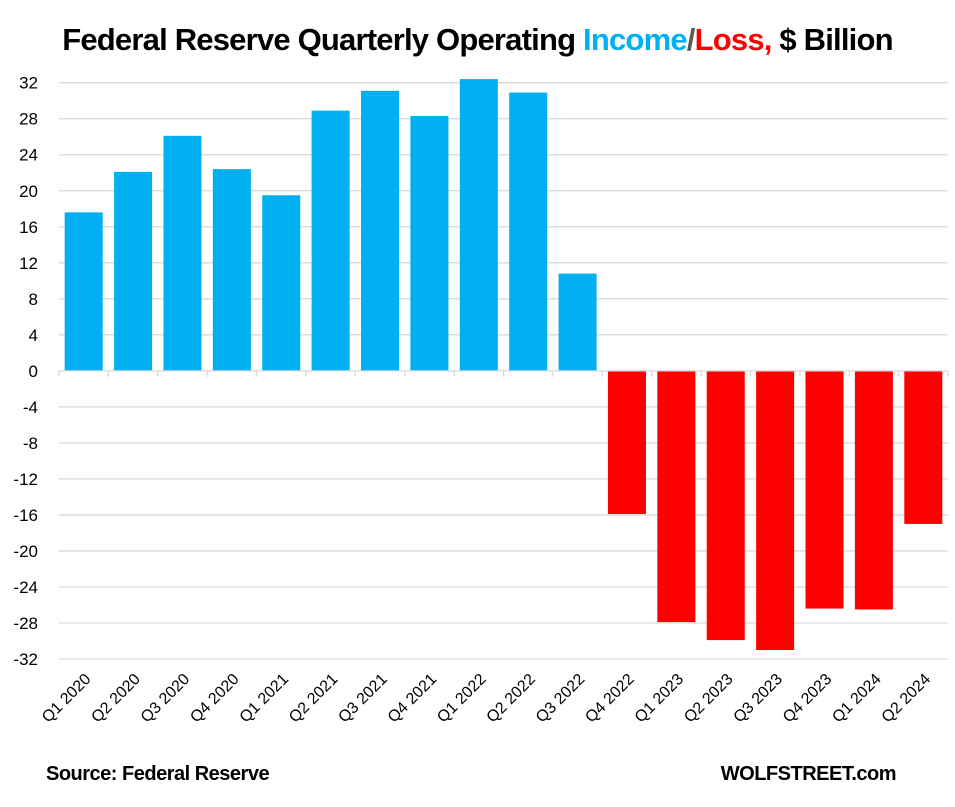 Image resolution: width=955 pixels, height=807 pixels. What do you see at coordinates (380, 230) in the screenshot?
I see `bar-q3-2021` at bounding box center [380, 230].